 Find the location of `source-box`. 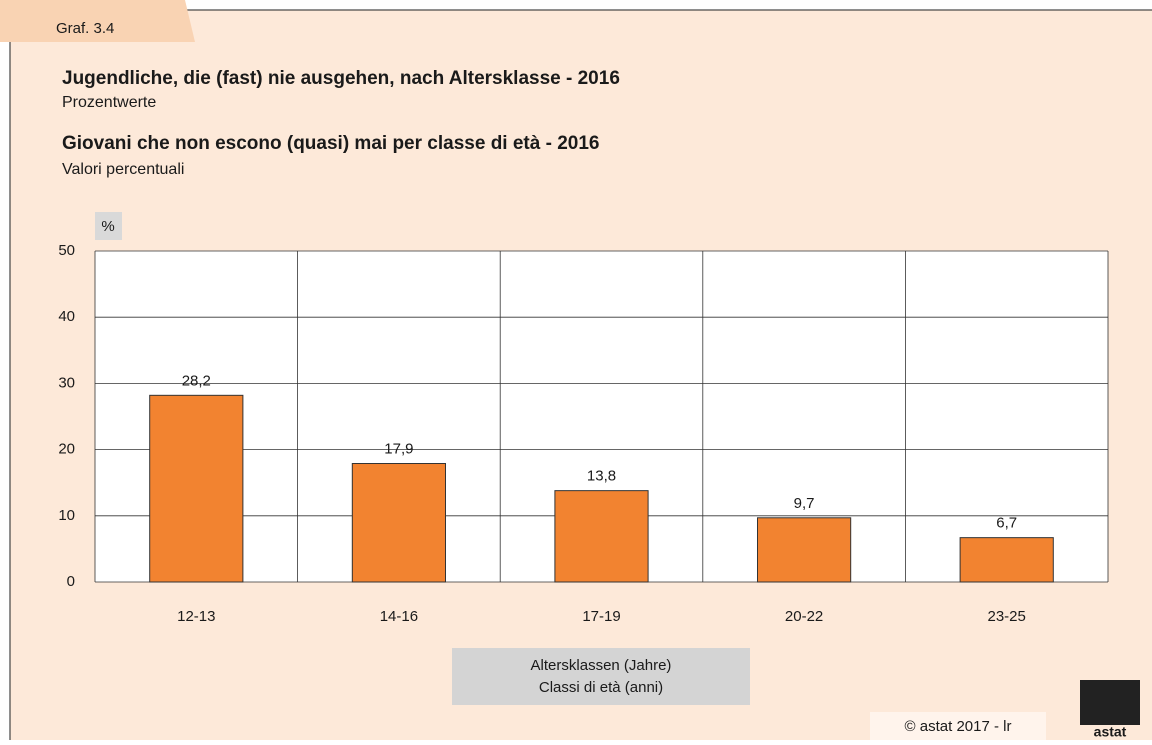

source-box is located at coordinates (958, 726).